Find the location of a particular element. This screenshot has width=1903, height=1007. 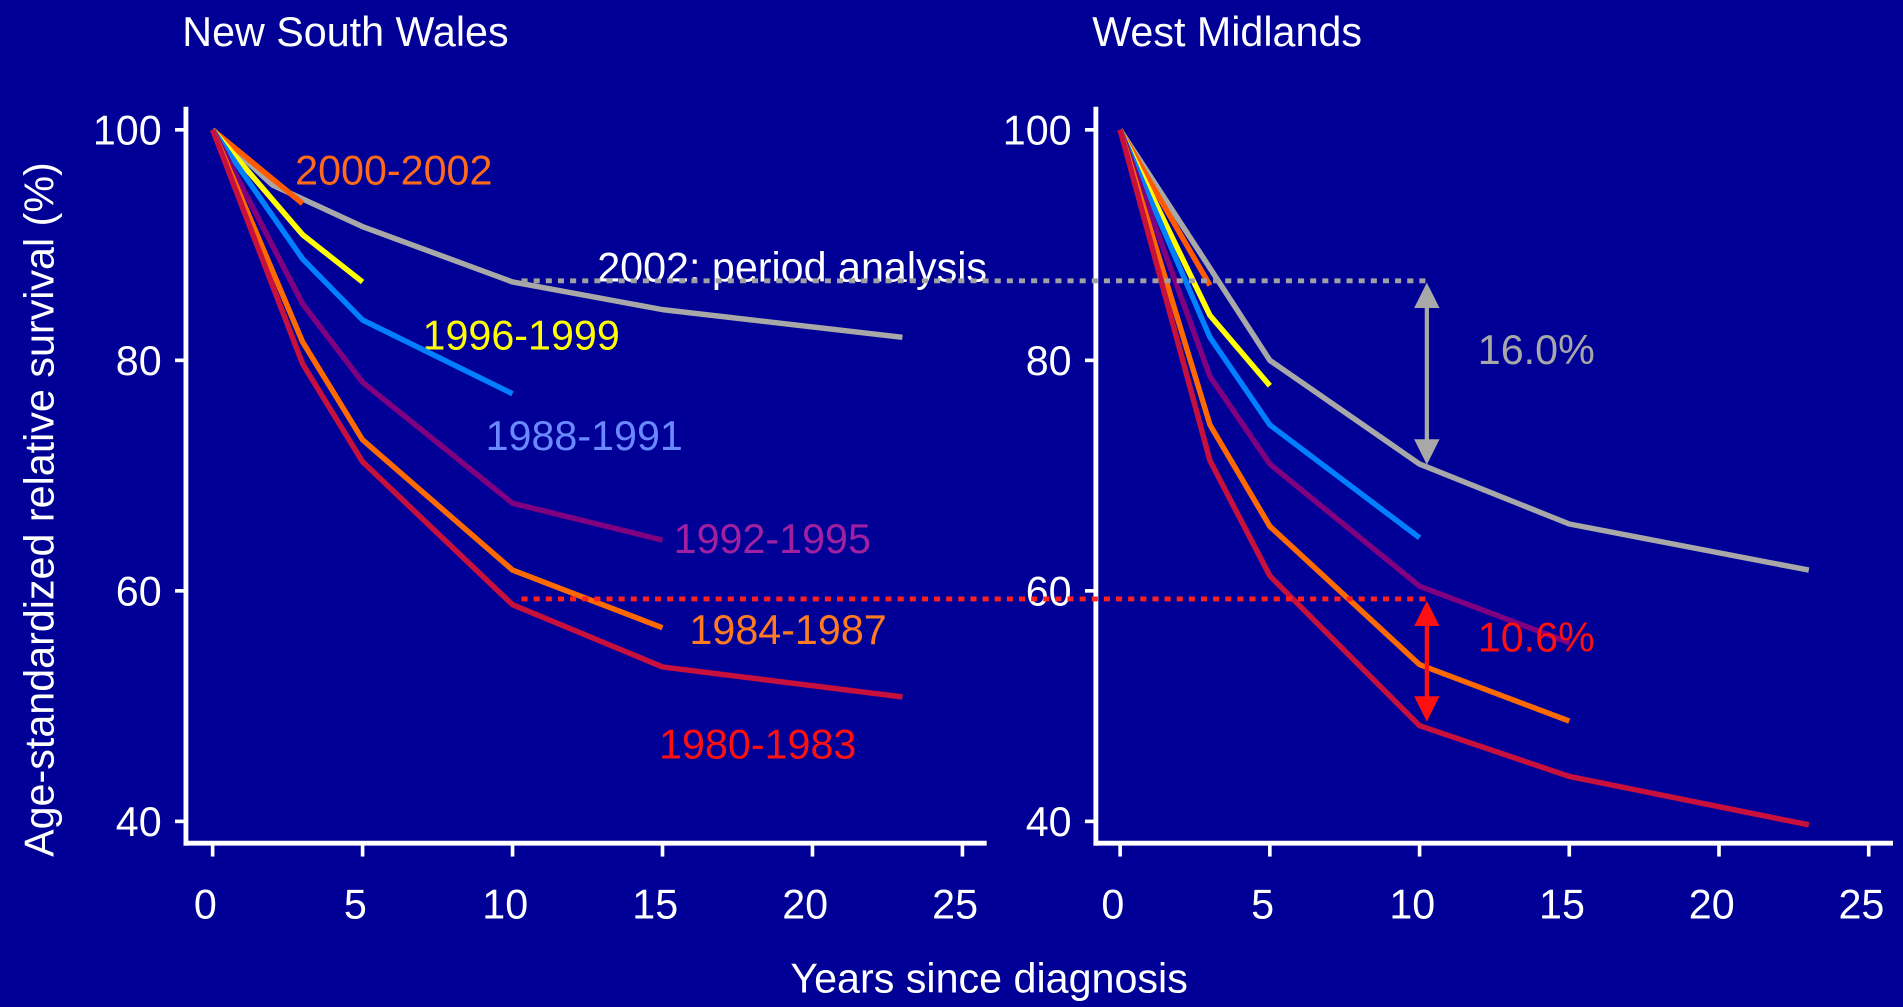

series-label: 2000-2002 is located at coordinates (393, 170).